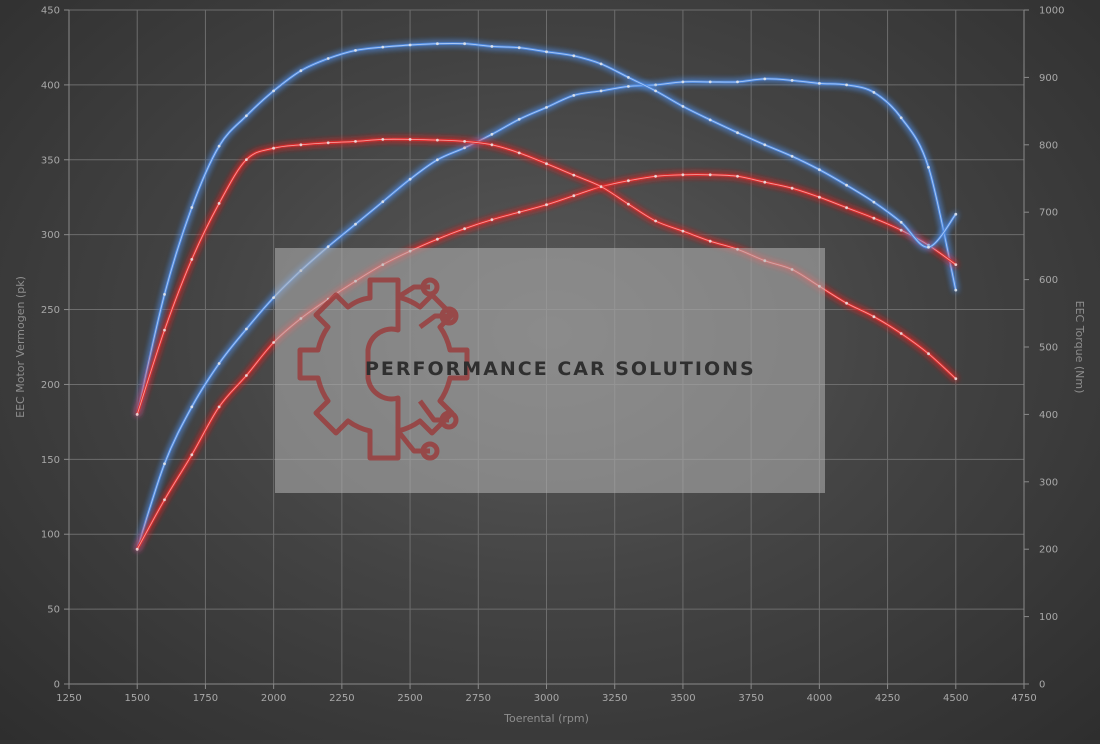 The width and height of the screenshot is (1100, 744). Describe the element at coordinates (1048, 280) in the screenshot. I see `y-right-tick-label: 600` at that location.